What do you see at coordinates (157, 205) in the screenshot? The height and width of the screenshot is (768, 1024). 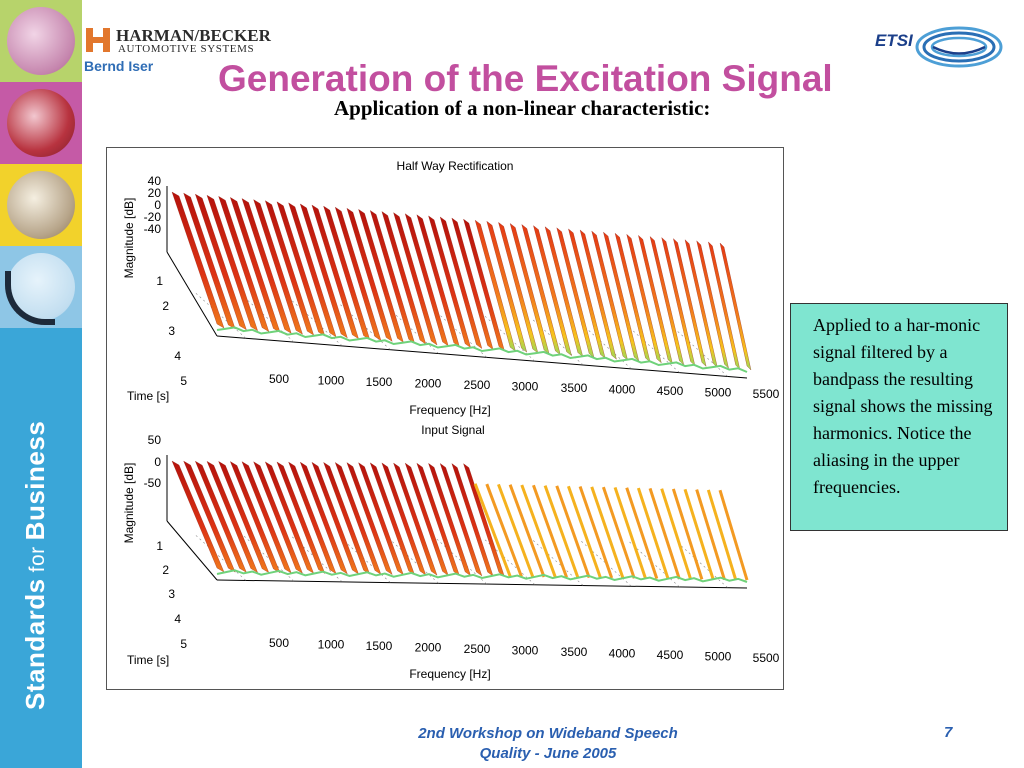 I see `z-tick-label: 0` at bounding box center [157, 205].